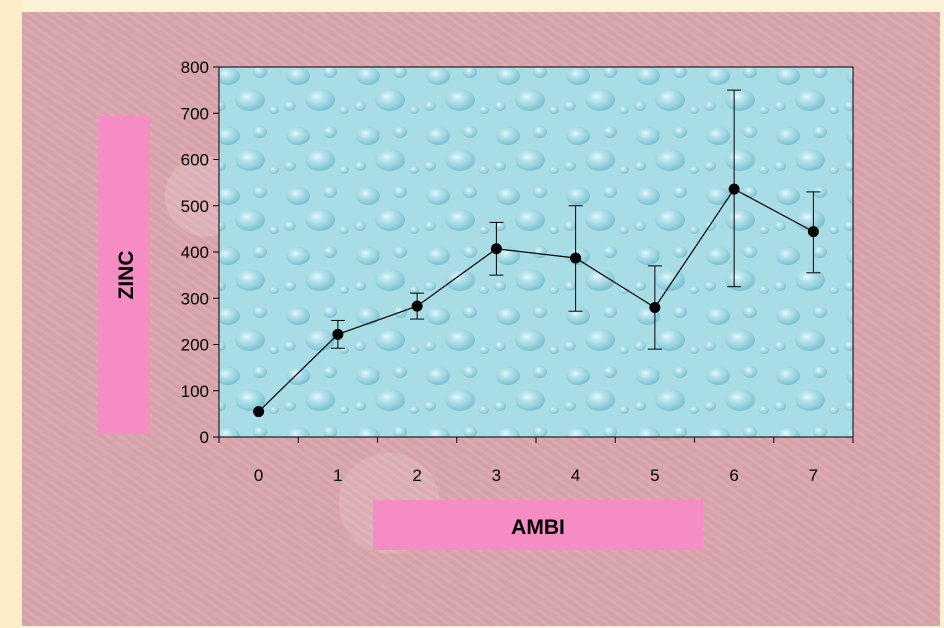 The width and height of the screenshot is (944, 628). I want to click on x-tick-label: 5, so click(654, 475).